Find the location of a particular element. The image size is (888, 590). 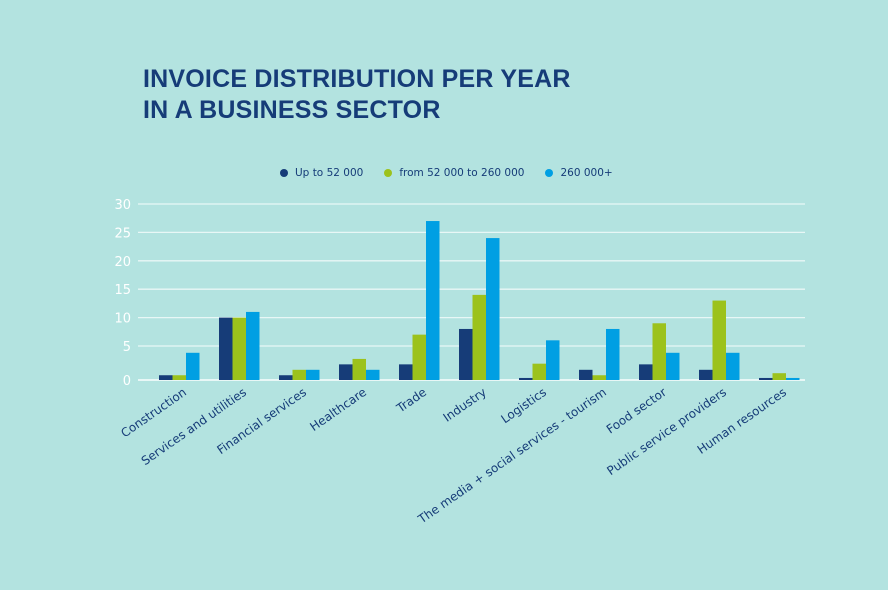

legend-label: from 52 000 to 260 000 is located at coordinates (462, 173).